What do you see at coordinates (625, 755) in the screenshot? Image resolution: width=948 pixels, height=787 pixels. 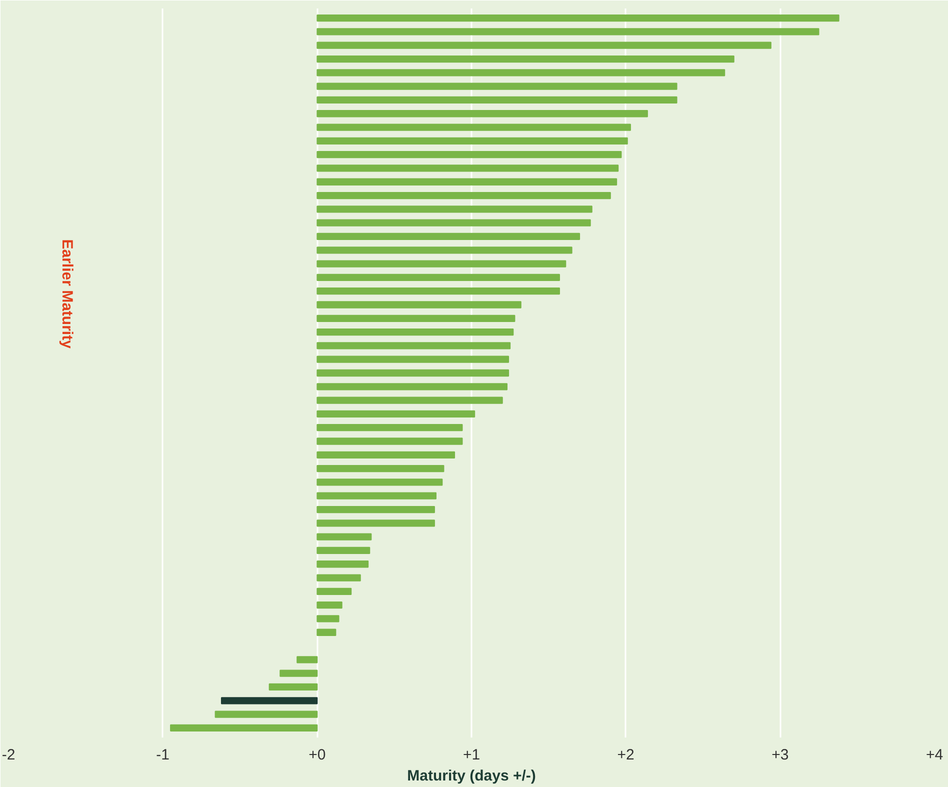 I see `x-tick-label: +2` at bounding box center [625, 755].